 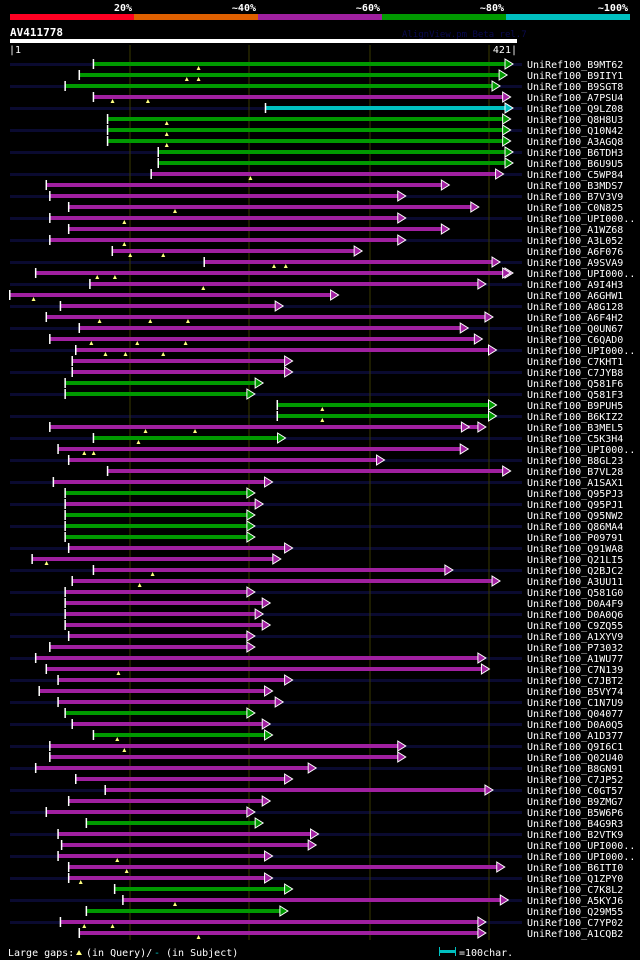 What do you see at coordinates (575, 571) in the screenshot?
I see `hit-label: UniRef100_Q2BJC2` at bounding box center [575, 571].